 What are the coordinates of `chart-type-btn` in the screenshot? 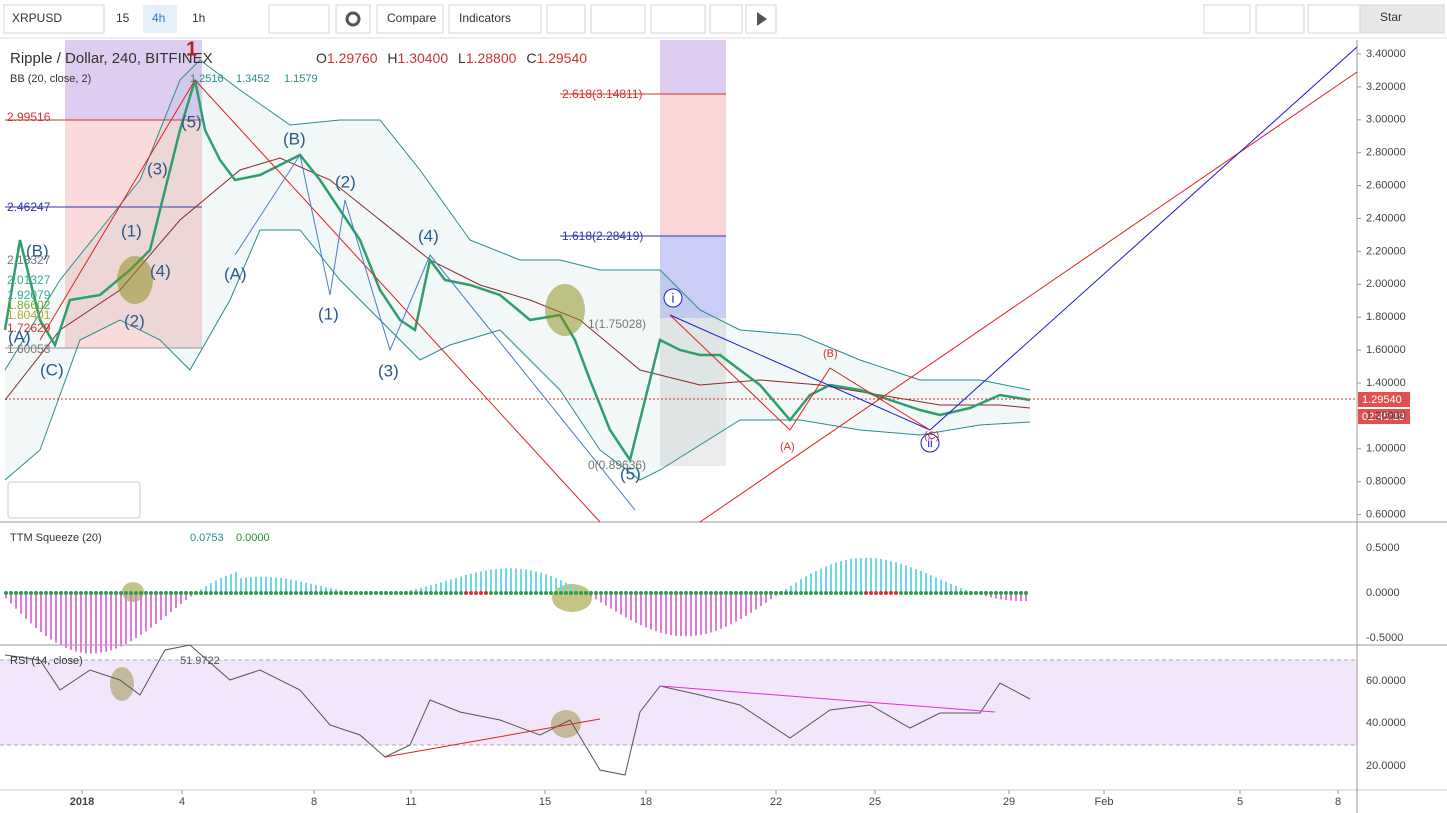 It's located at (299, 19).